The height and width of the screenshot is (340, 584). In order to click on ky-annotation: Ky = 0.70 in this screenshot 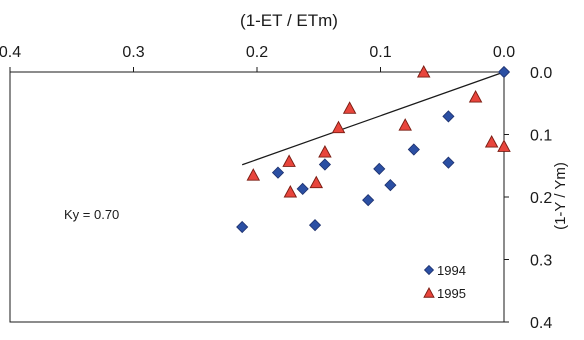, I will do `click(91, 214)`.